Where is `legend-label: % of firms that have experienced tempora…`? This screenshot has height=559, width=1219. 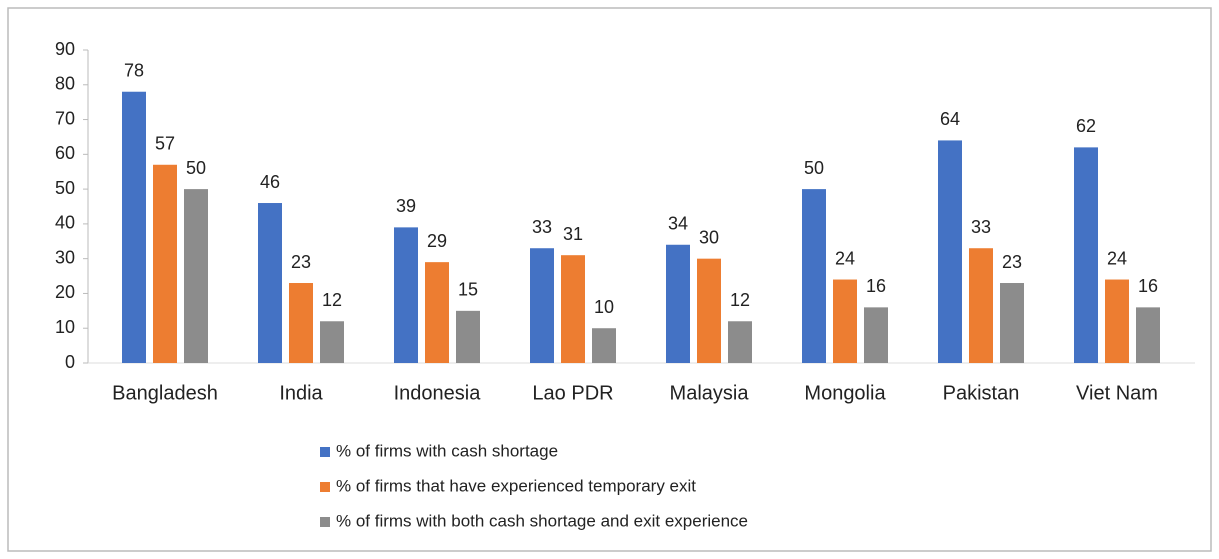
legend-label: % of firms that have experienced tempora… is located at coordinates (516, 485).